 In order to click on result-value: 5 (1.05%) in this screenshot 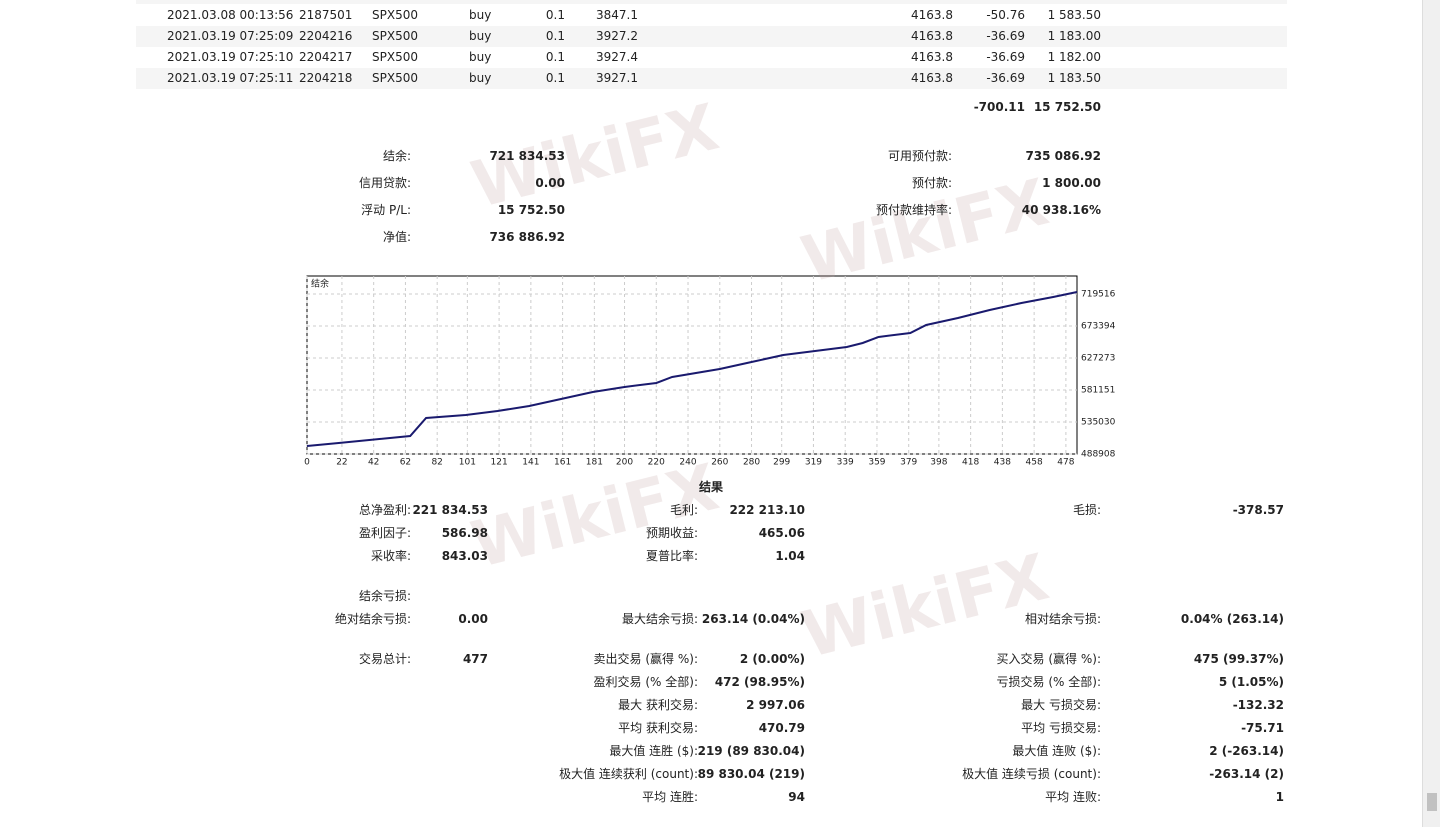, I will do `click(1251, 682)`.